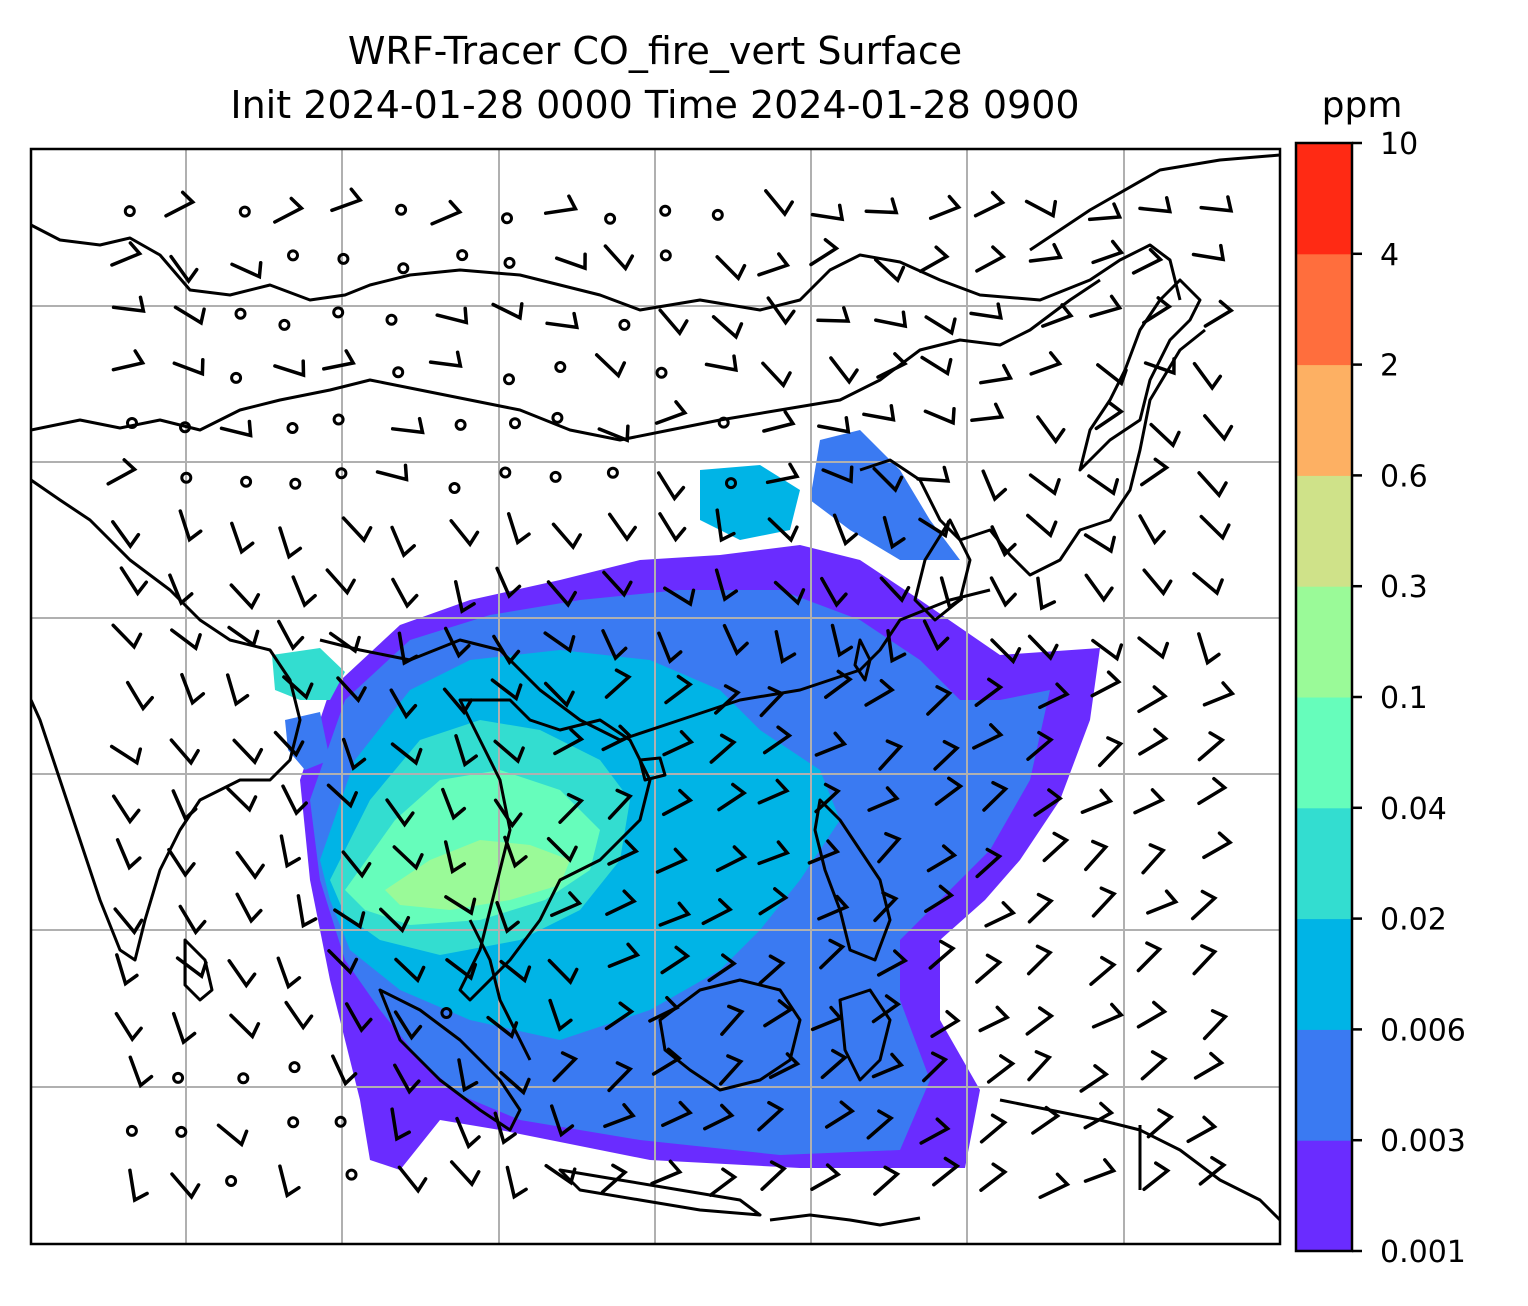 The image size is (1528, 1306). What do you see at coordinates (1139, 1160) in the screenshot?
I see `coastline-new-guinea` at bounding box center [1139, 1160].